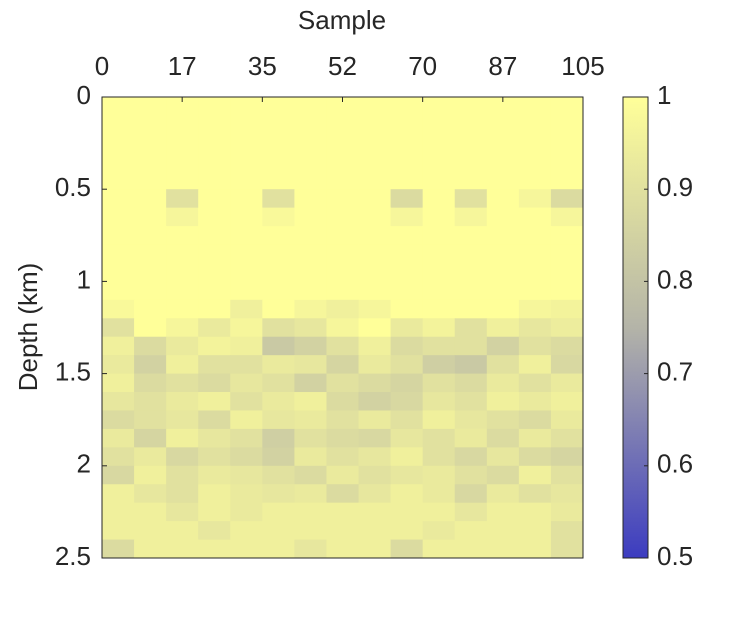  I want to click on x-tick-label: 35, so click(262, 66).